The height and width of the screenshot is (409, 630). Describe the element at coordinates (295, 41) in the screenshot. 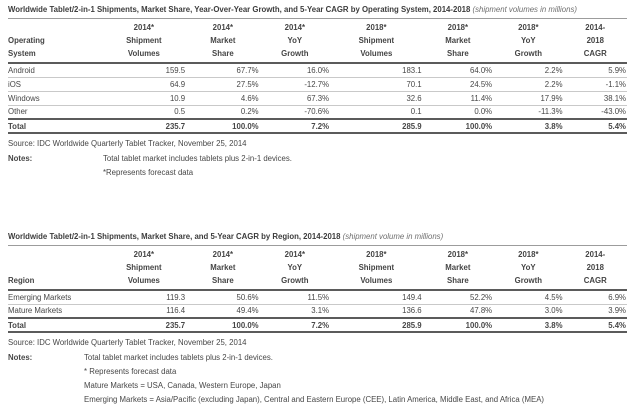

I see `os-col-2014-yoy: 2014* YoY Growth` at that location.